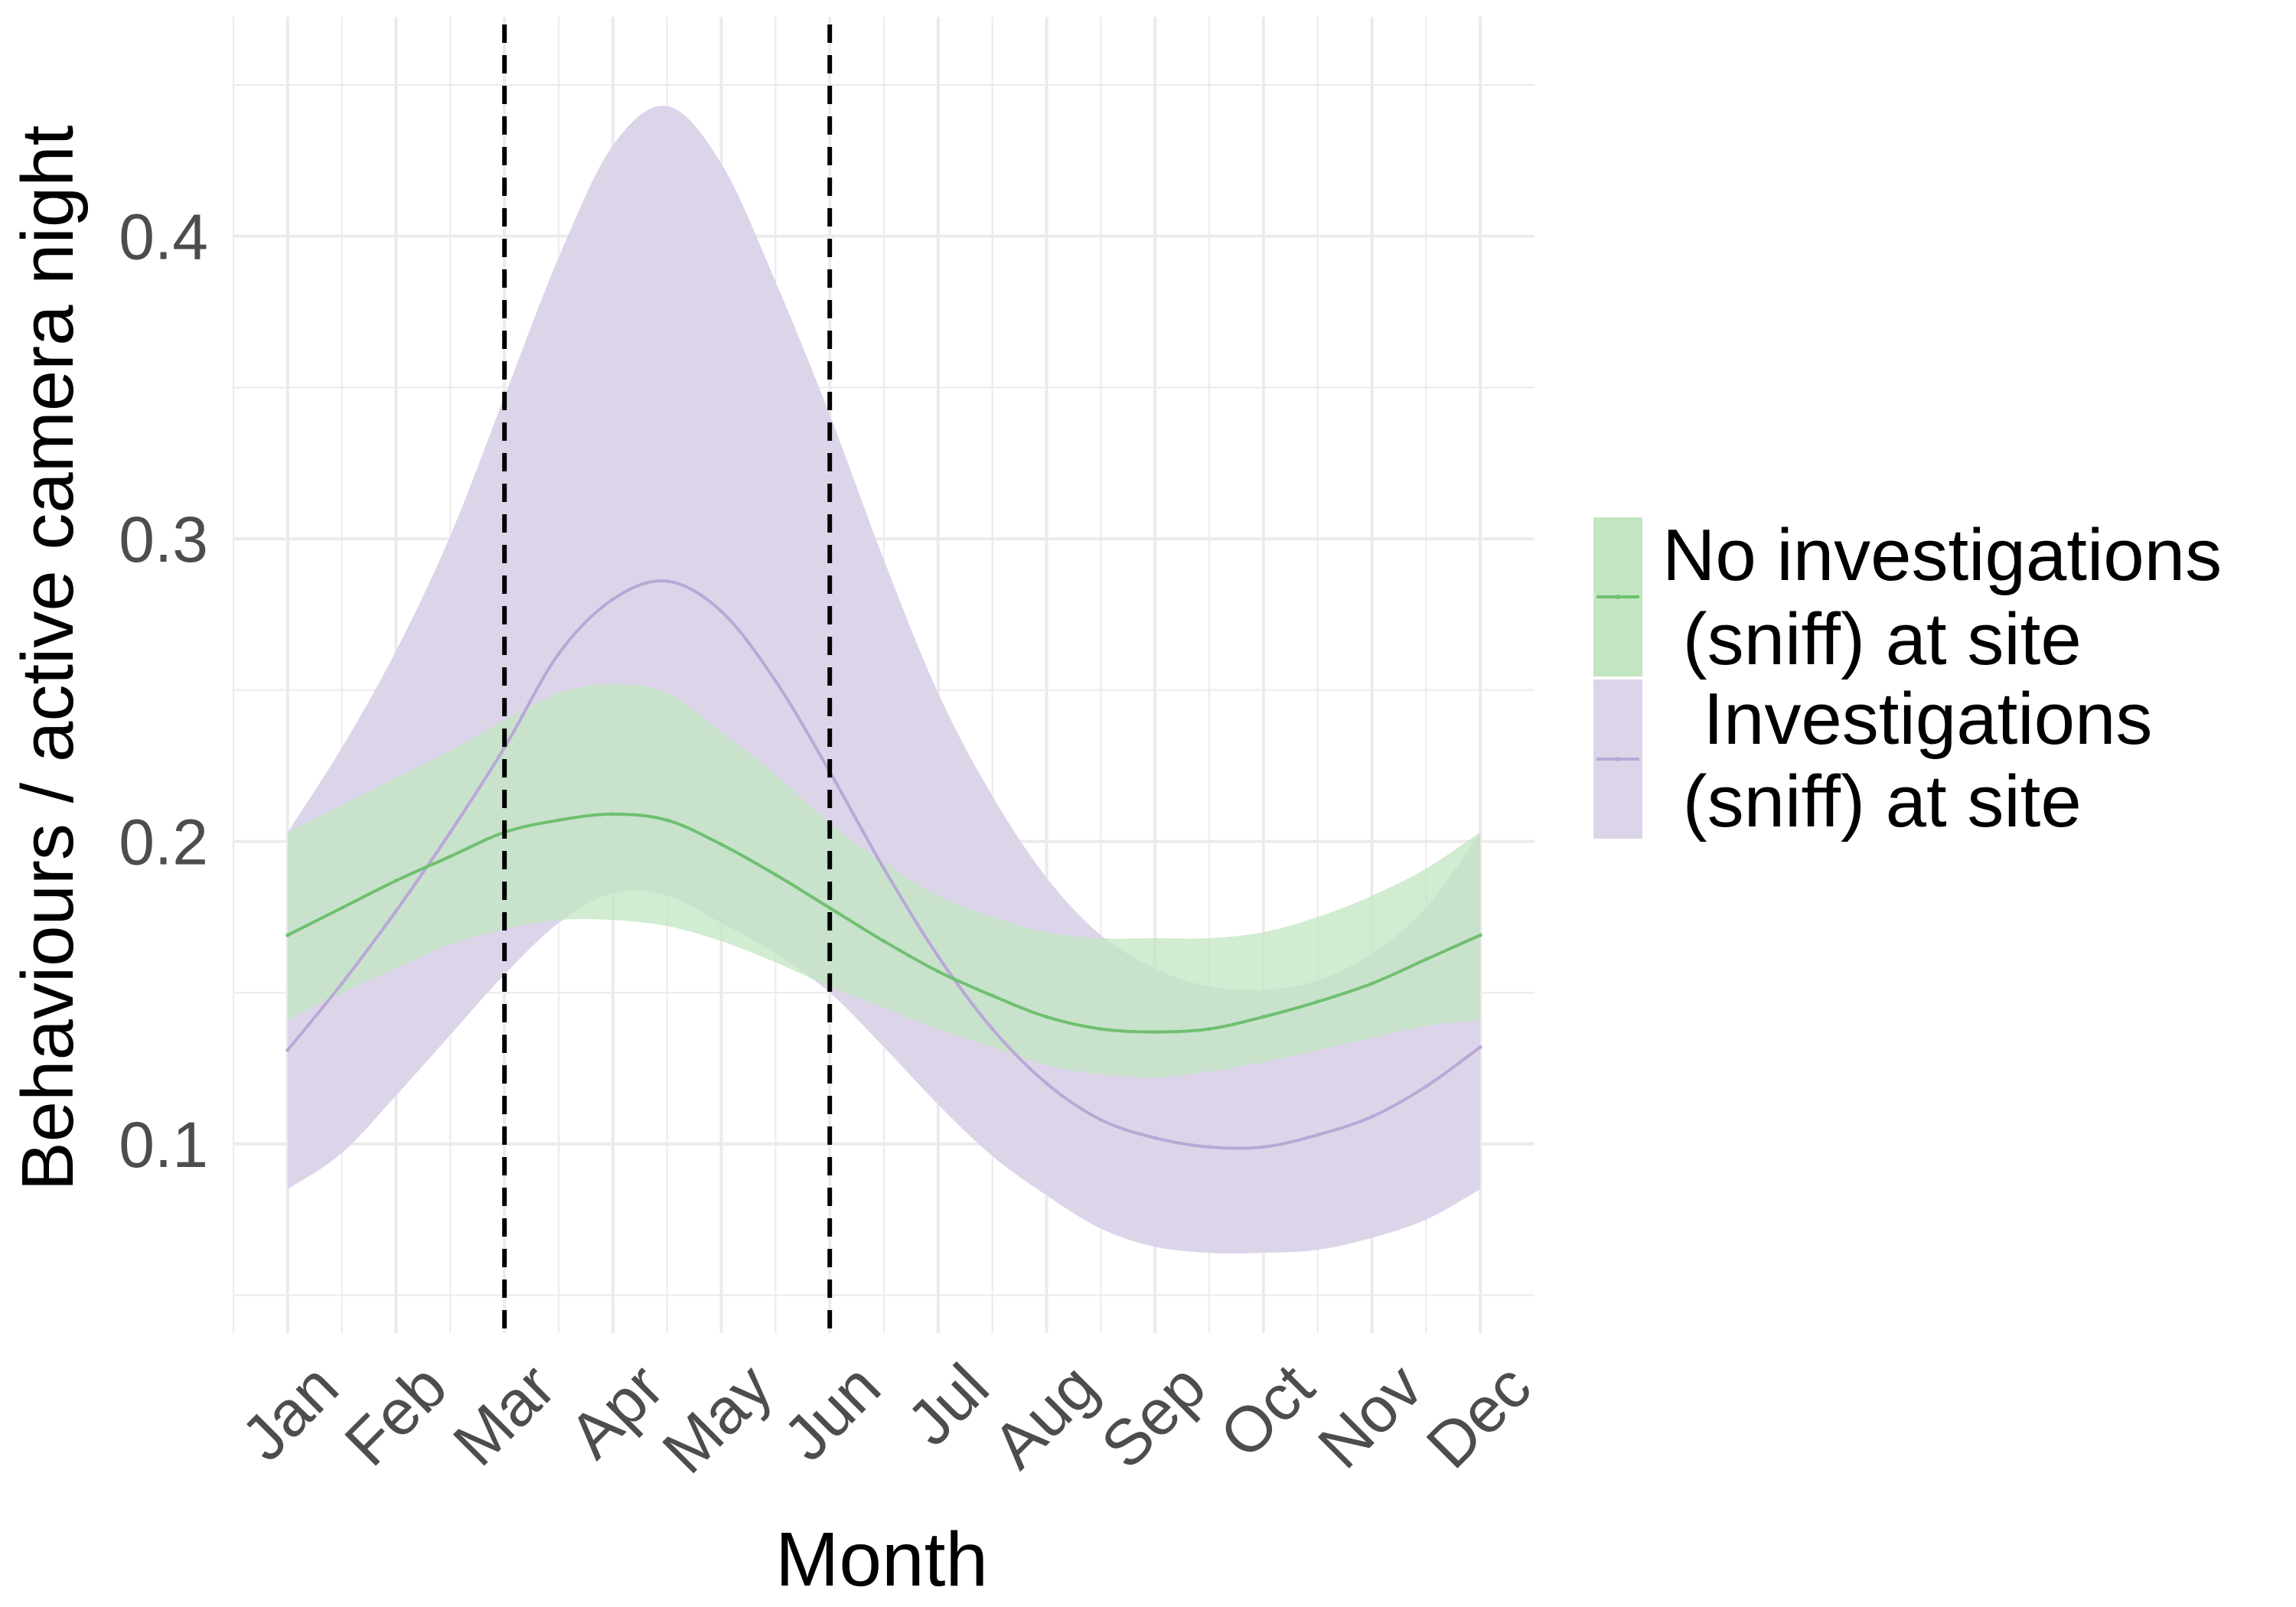 The image size is (2296, 1607). Describe the element at coordinates (1267, 1411) in the screenshot. I see `x-tick-label: Oct` at that location.